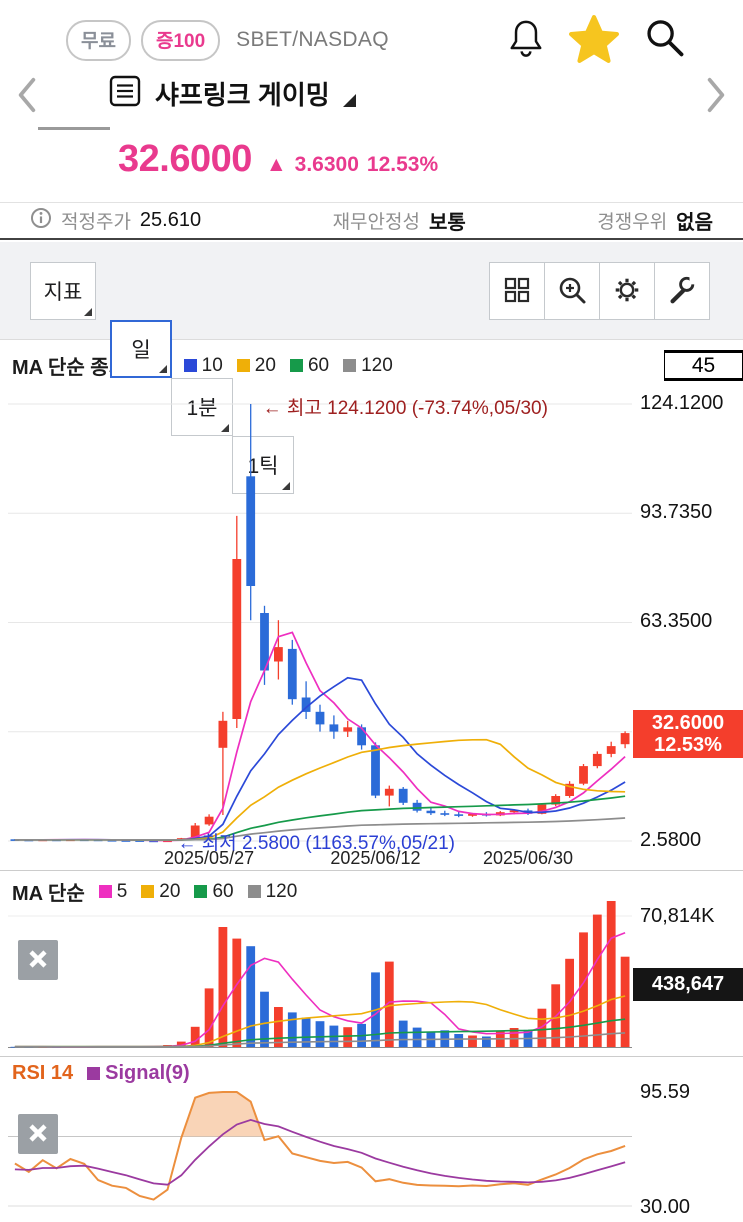  Describe the element at coordinates (202, 407) in the screenshot. I see `timeframe-1min-button: 1분` at that location.